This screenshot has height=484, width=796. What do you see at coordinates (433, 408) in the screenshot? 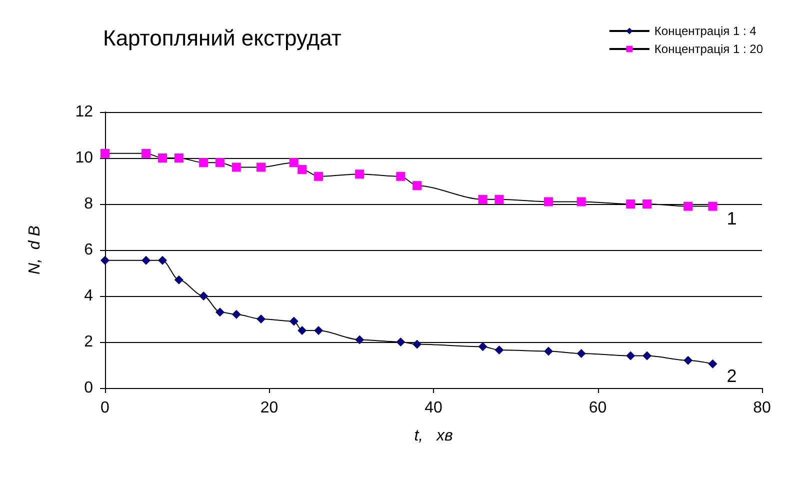
I see `x-tick-label: 40` at bounding box center [433, 408].